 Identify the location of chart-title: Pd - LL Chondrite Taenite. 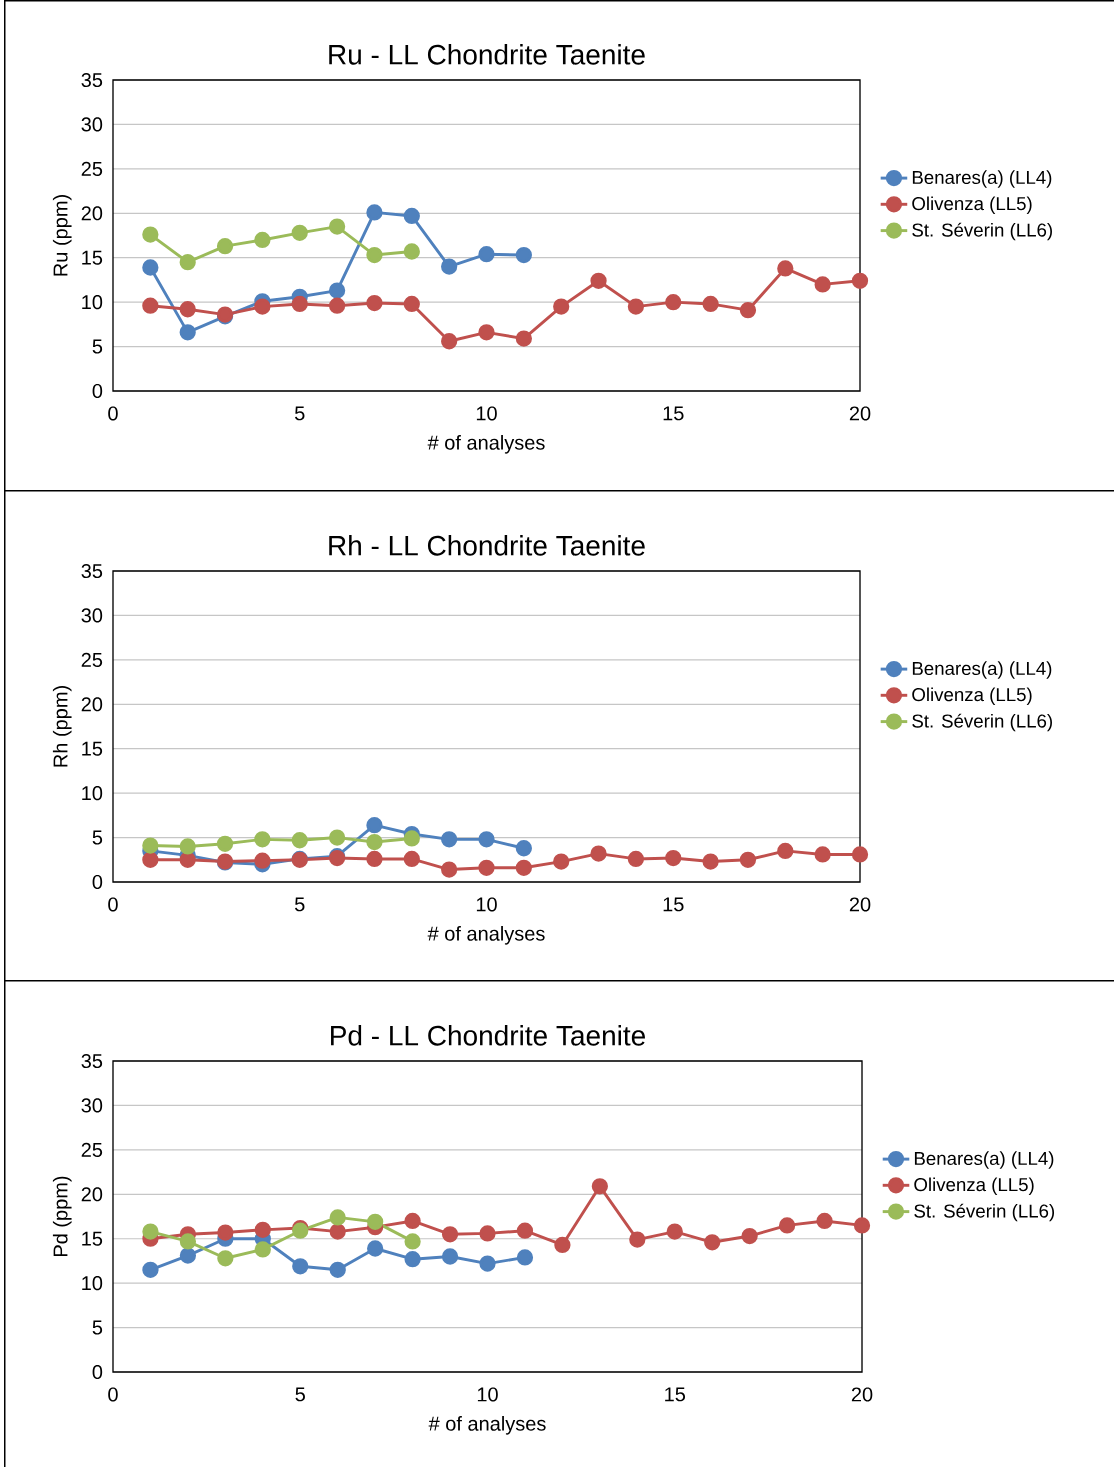
(488, 1035).